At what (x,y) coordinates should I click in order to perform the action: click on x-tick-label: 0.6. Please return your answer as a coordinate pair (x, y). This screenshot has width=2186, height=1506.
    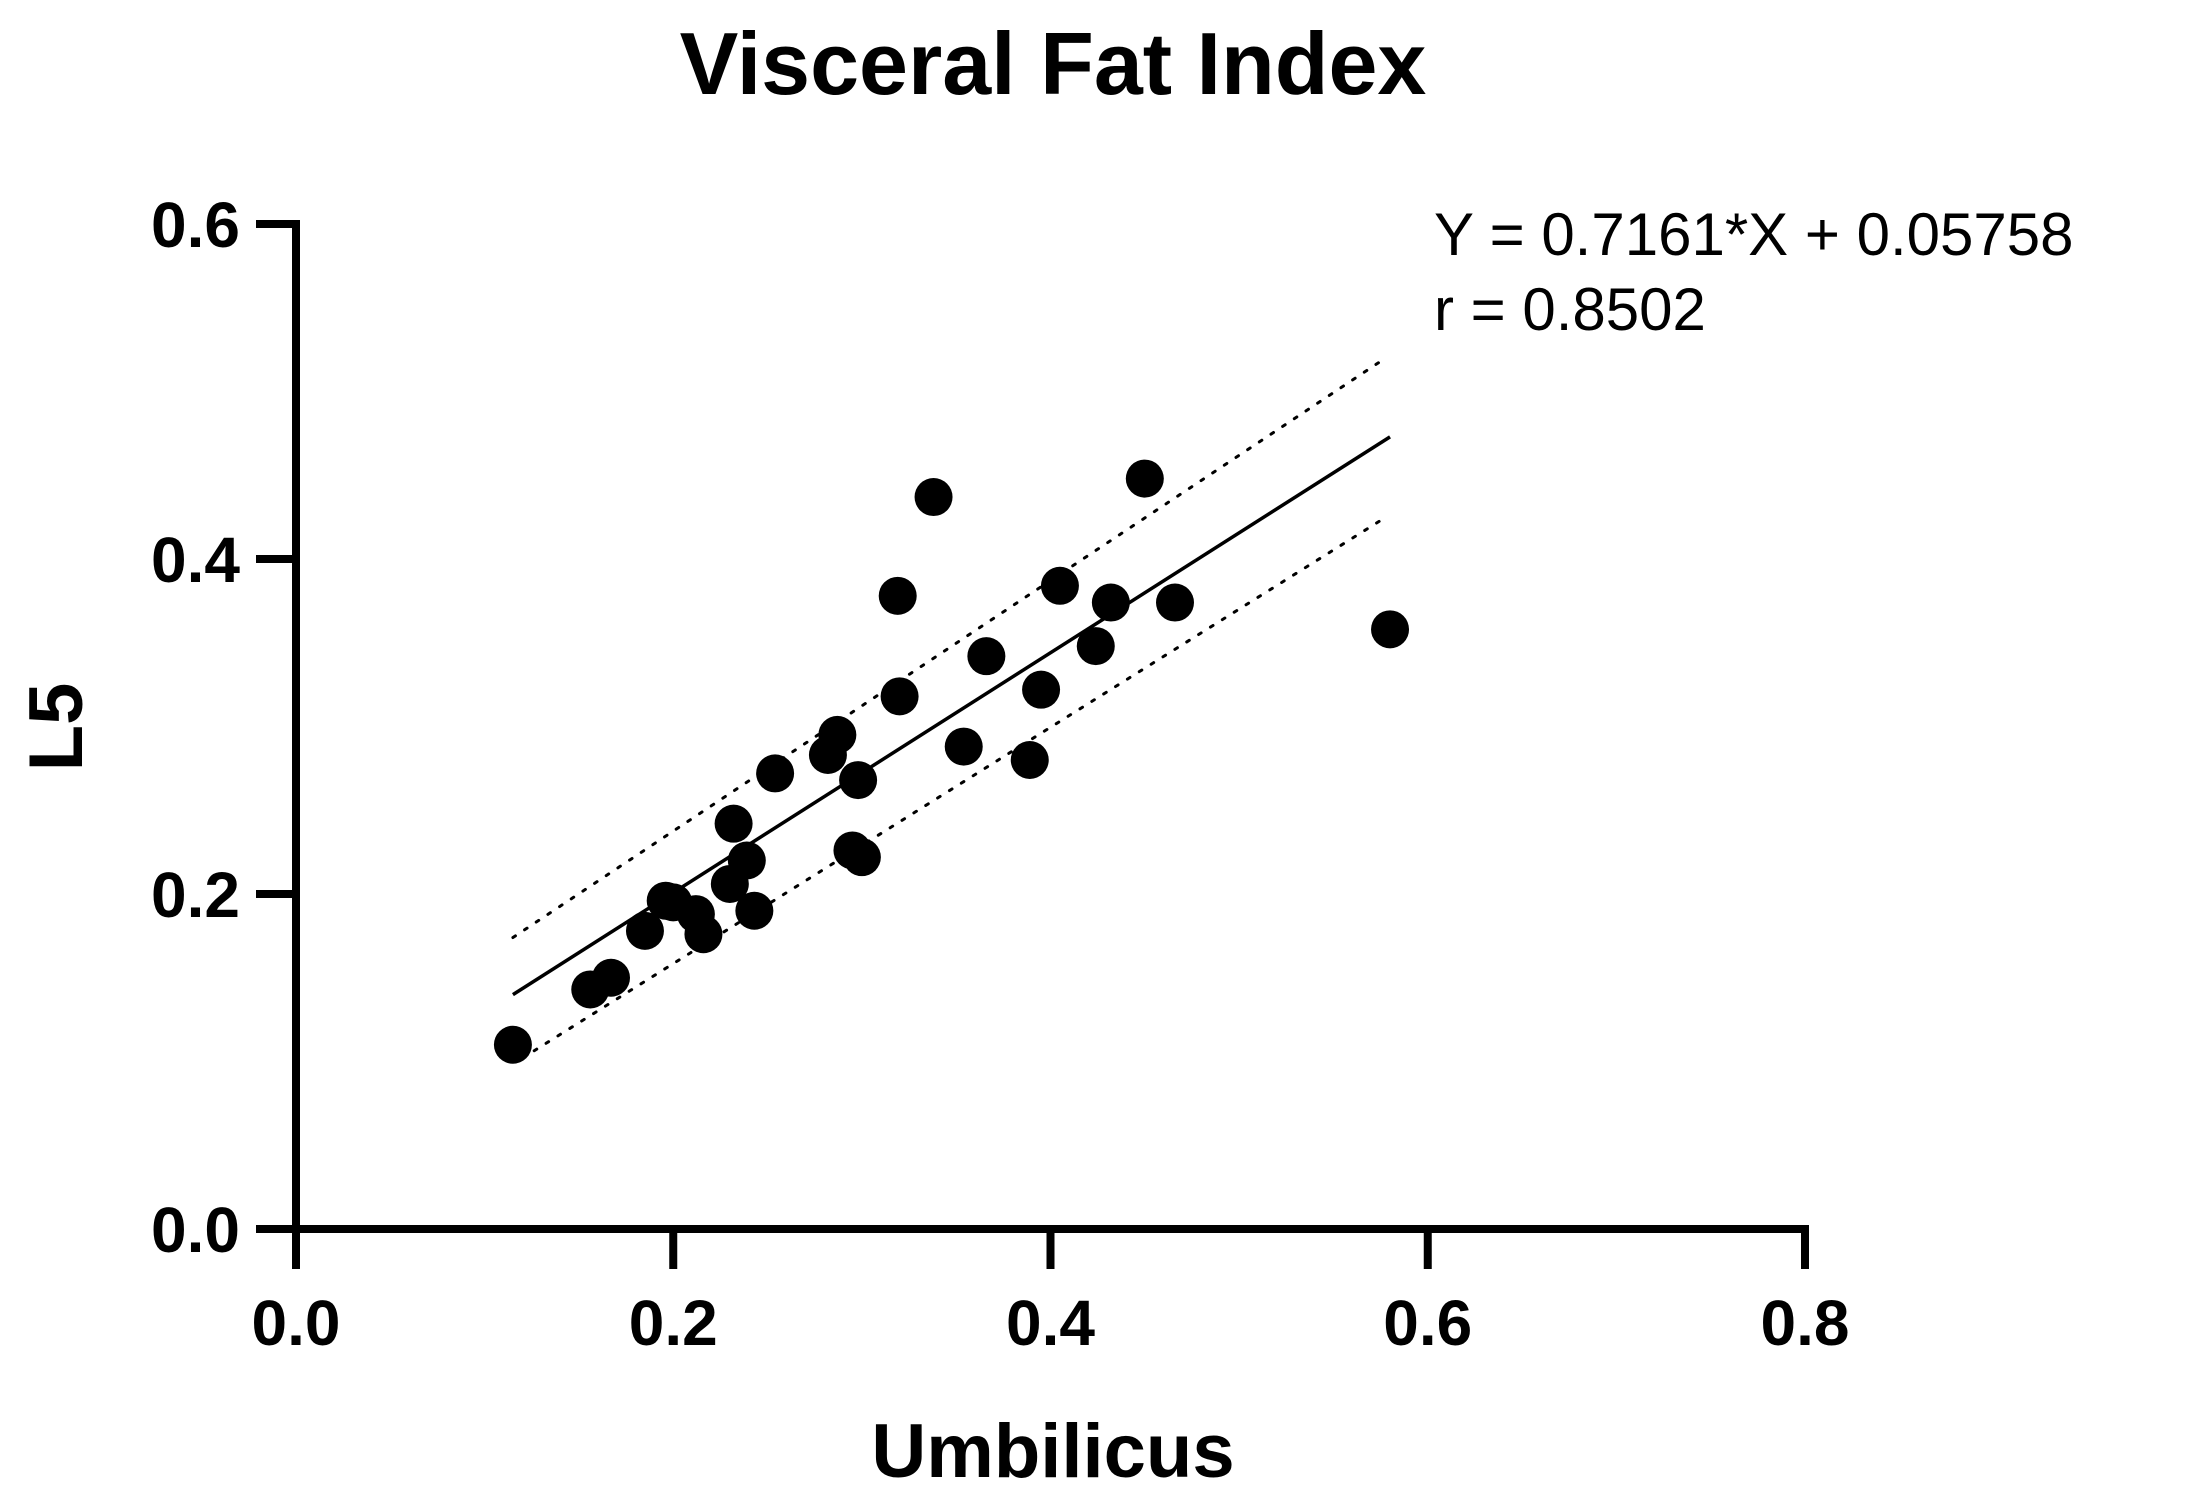
    Looking at the image, I should click on (1427, 1323).